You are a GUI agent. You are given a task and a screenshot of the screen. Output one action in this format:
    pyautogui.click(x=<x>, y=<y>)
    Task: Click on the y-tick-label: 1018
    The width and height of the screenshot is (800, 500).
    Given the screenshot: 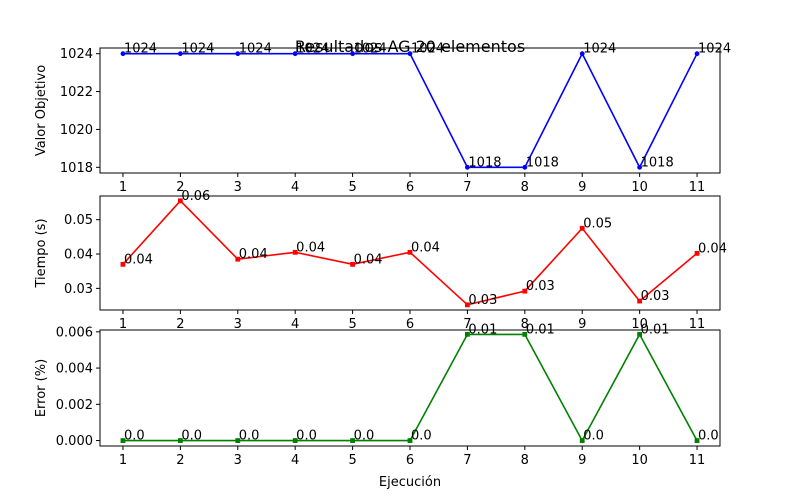 What is the action you would take?
    pyautogui.click(x=76, y=168)
    